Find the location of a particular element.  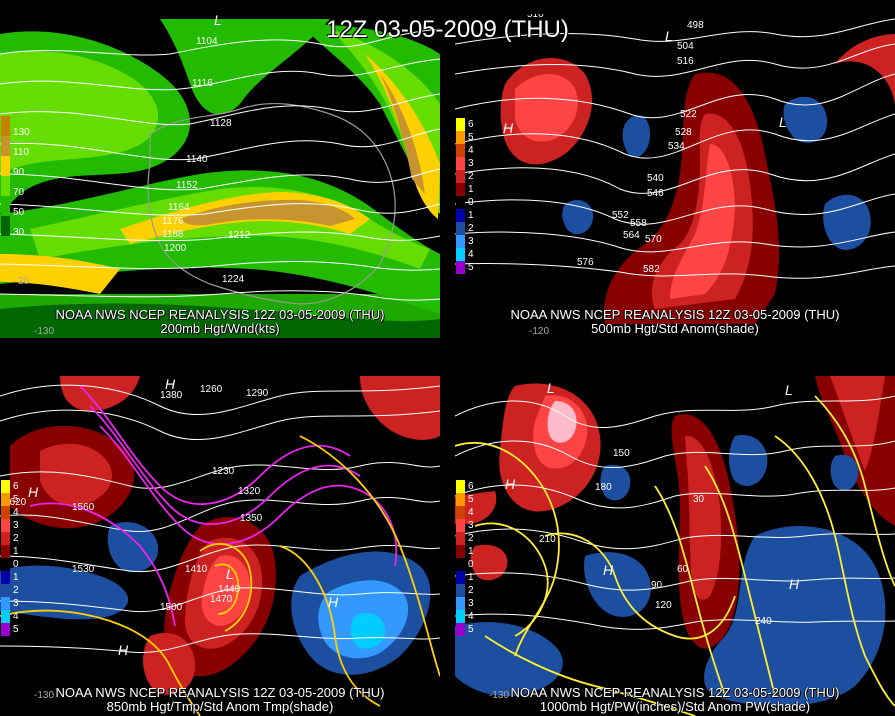

legend-500: 6 5 4 3 2 1 0 1 2 3 4 5 is located at coordinates (471, 196).